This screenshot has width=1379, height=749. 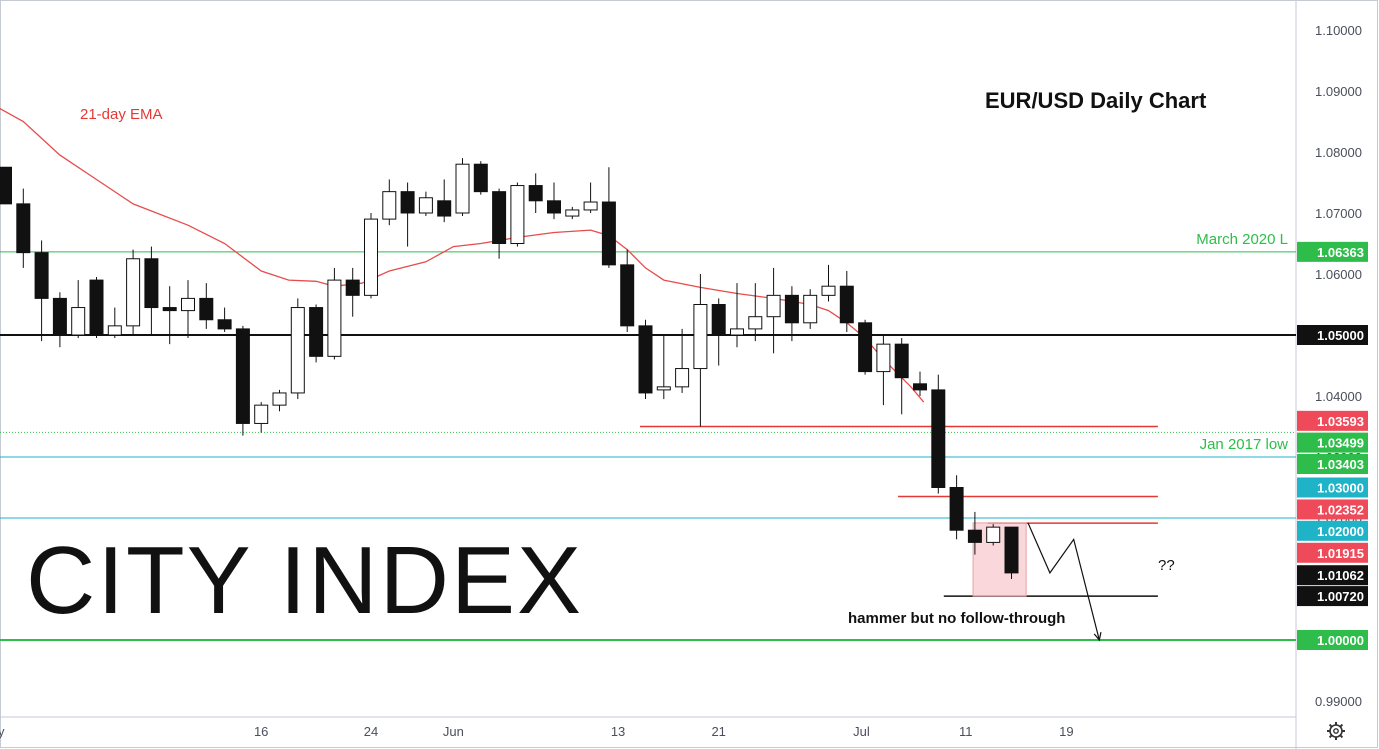 What do you see at coordinates (899, 511) in the screenshot?
I see `level-segments` at bounding box center [899, 511].